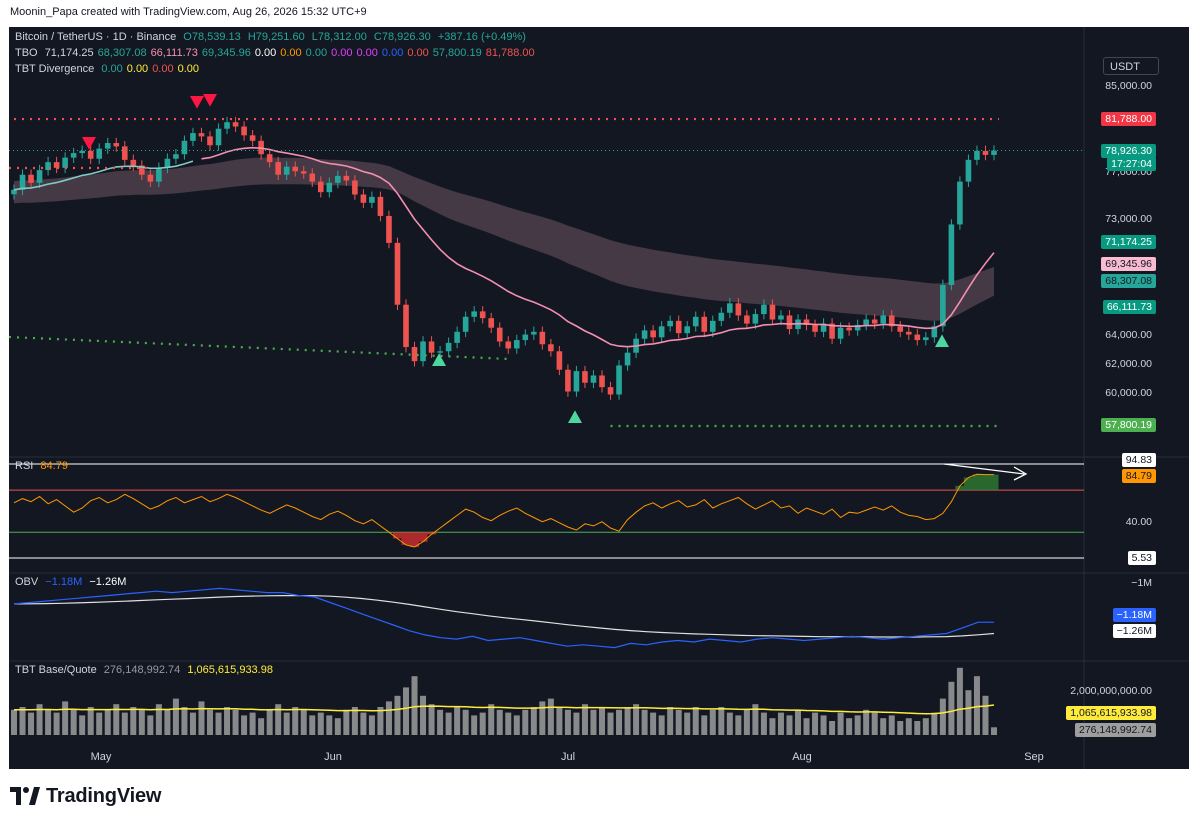  I want to click on legend-close: C78,926.30, so click(402, 37).